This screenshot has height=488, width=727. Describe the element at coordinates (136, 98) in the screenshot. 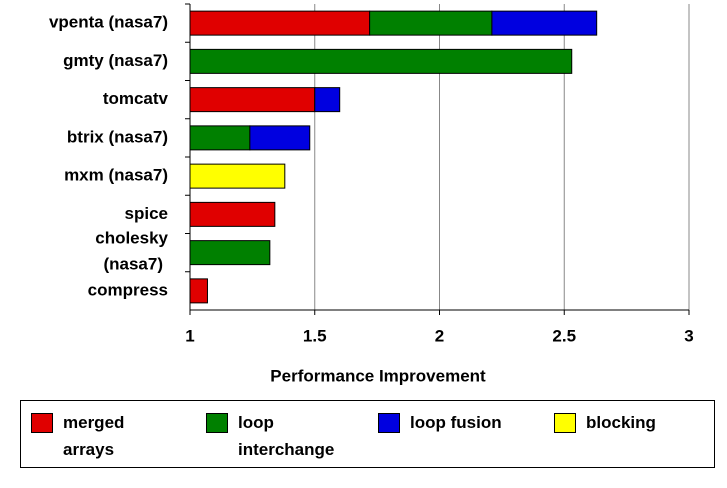

I see `y-tick-label: tomcatv` at that location.